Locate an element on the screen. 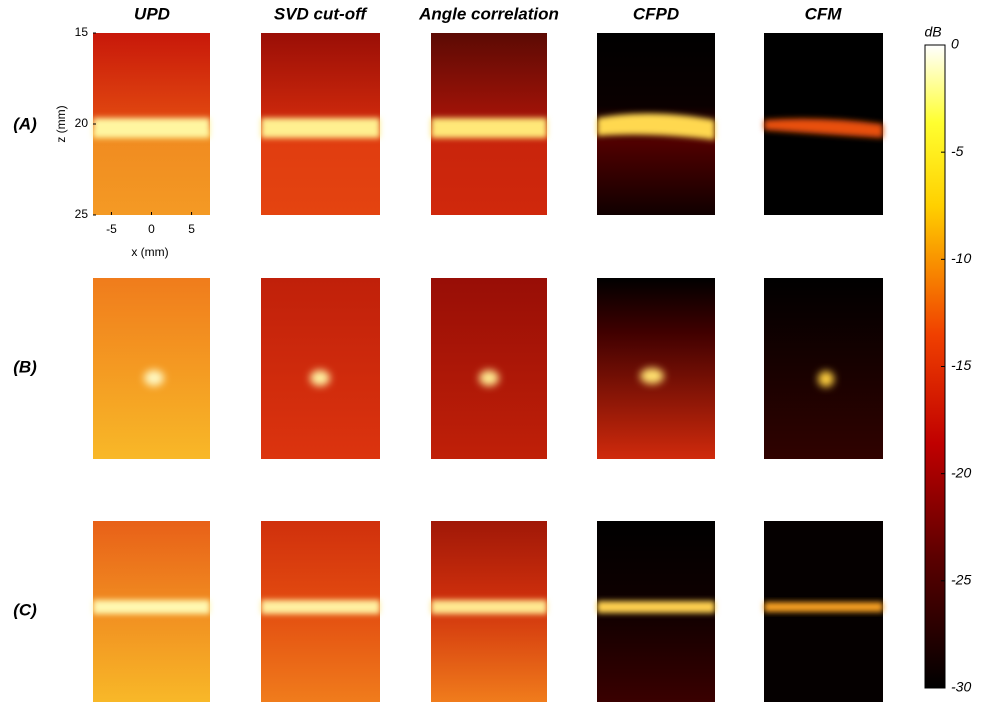  row-label: (B) is located at coordinates (25, 366).